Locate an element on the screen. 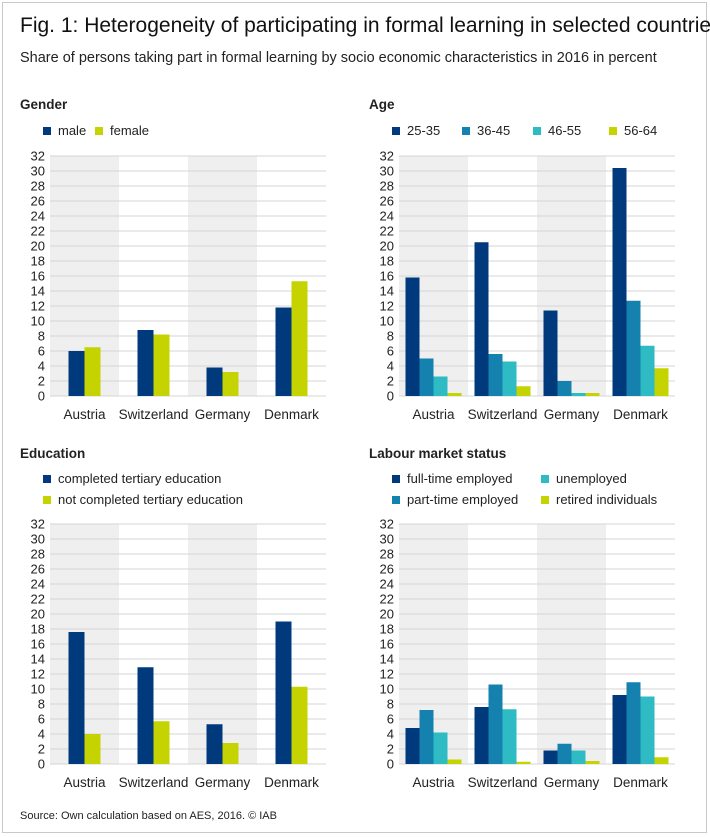  legend-label: full-time employed is located at coordinates (460, 478).